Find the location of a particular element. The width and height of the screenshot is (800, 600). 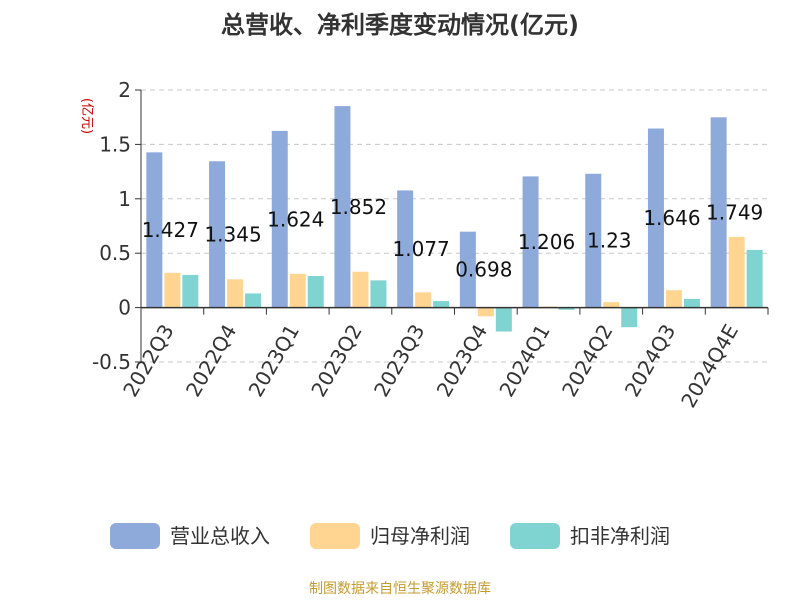

y-tick-labels: 2 1.5 1 0.5 0 -0.5 is located at coordinates (111, 226).